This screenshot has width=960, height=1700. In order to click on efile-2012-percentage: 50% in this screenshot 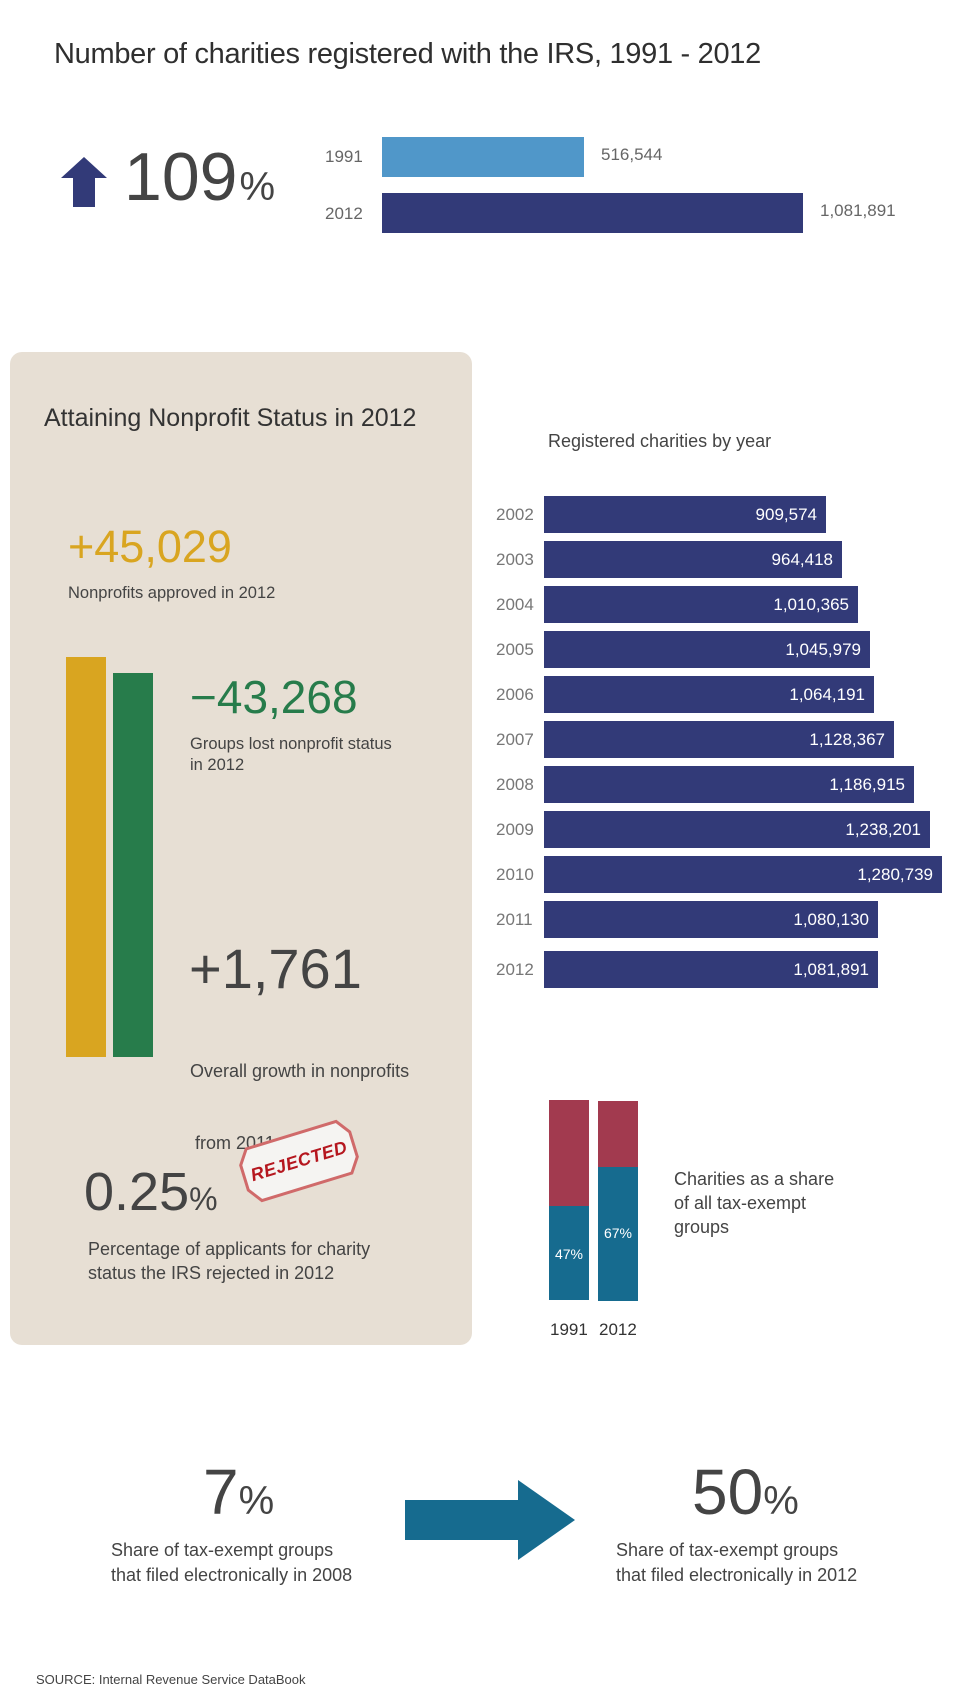, I will do `click(745, 1492)`.